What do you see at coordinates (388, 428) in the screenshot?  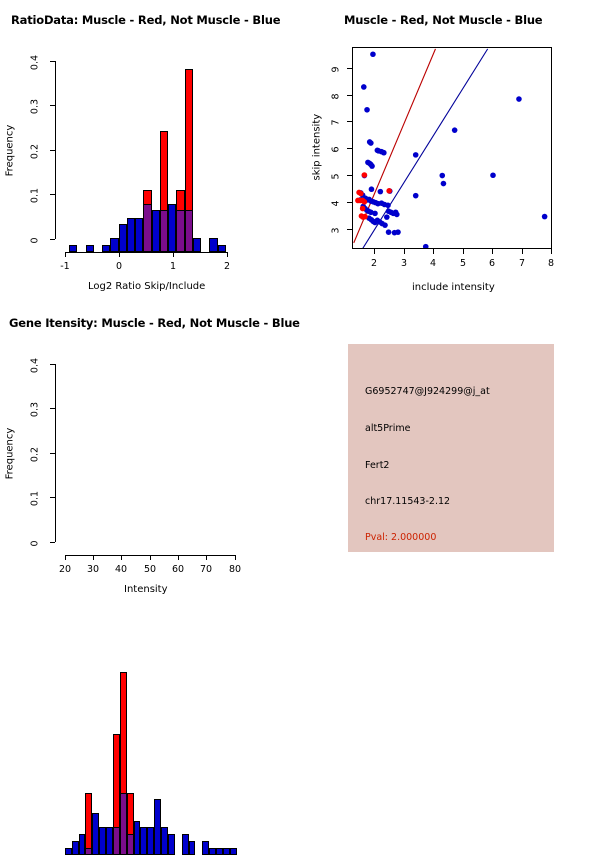 I see `info-event-type: alt5Prime` at bounding box center [388, 428].